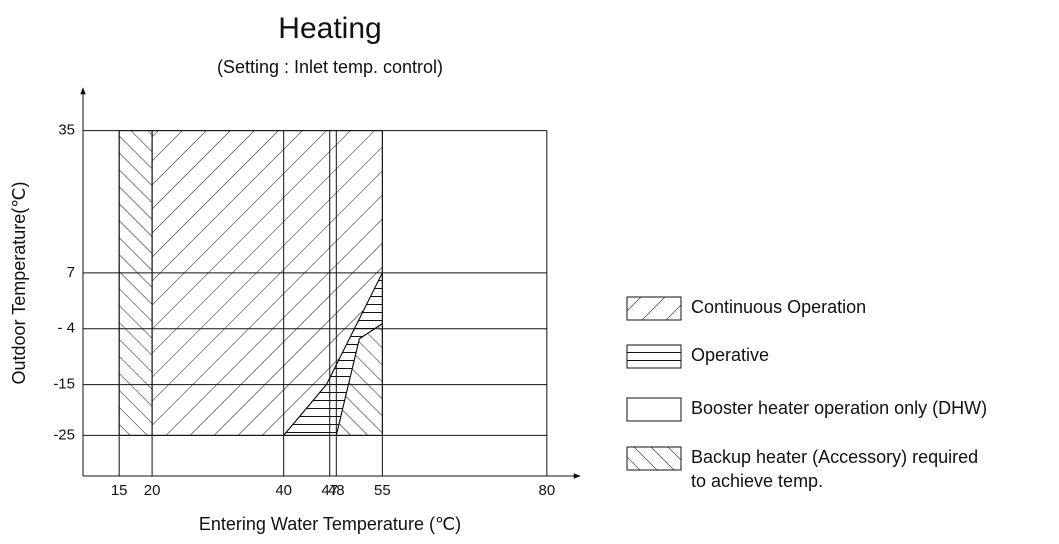 The width and height of the screenshot is (1059, 544). What do you see at coordinates (66, 328) in the screenshot?
I see `y-tick-label: - 4` at bounding box center [66, 328].